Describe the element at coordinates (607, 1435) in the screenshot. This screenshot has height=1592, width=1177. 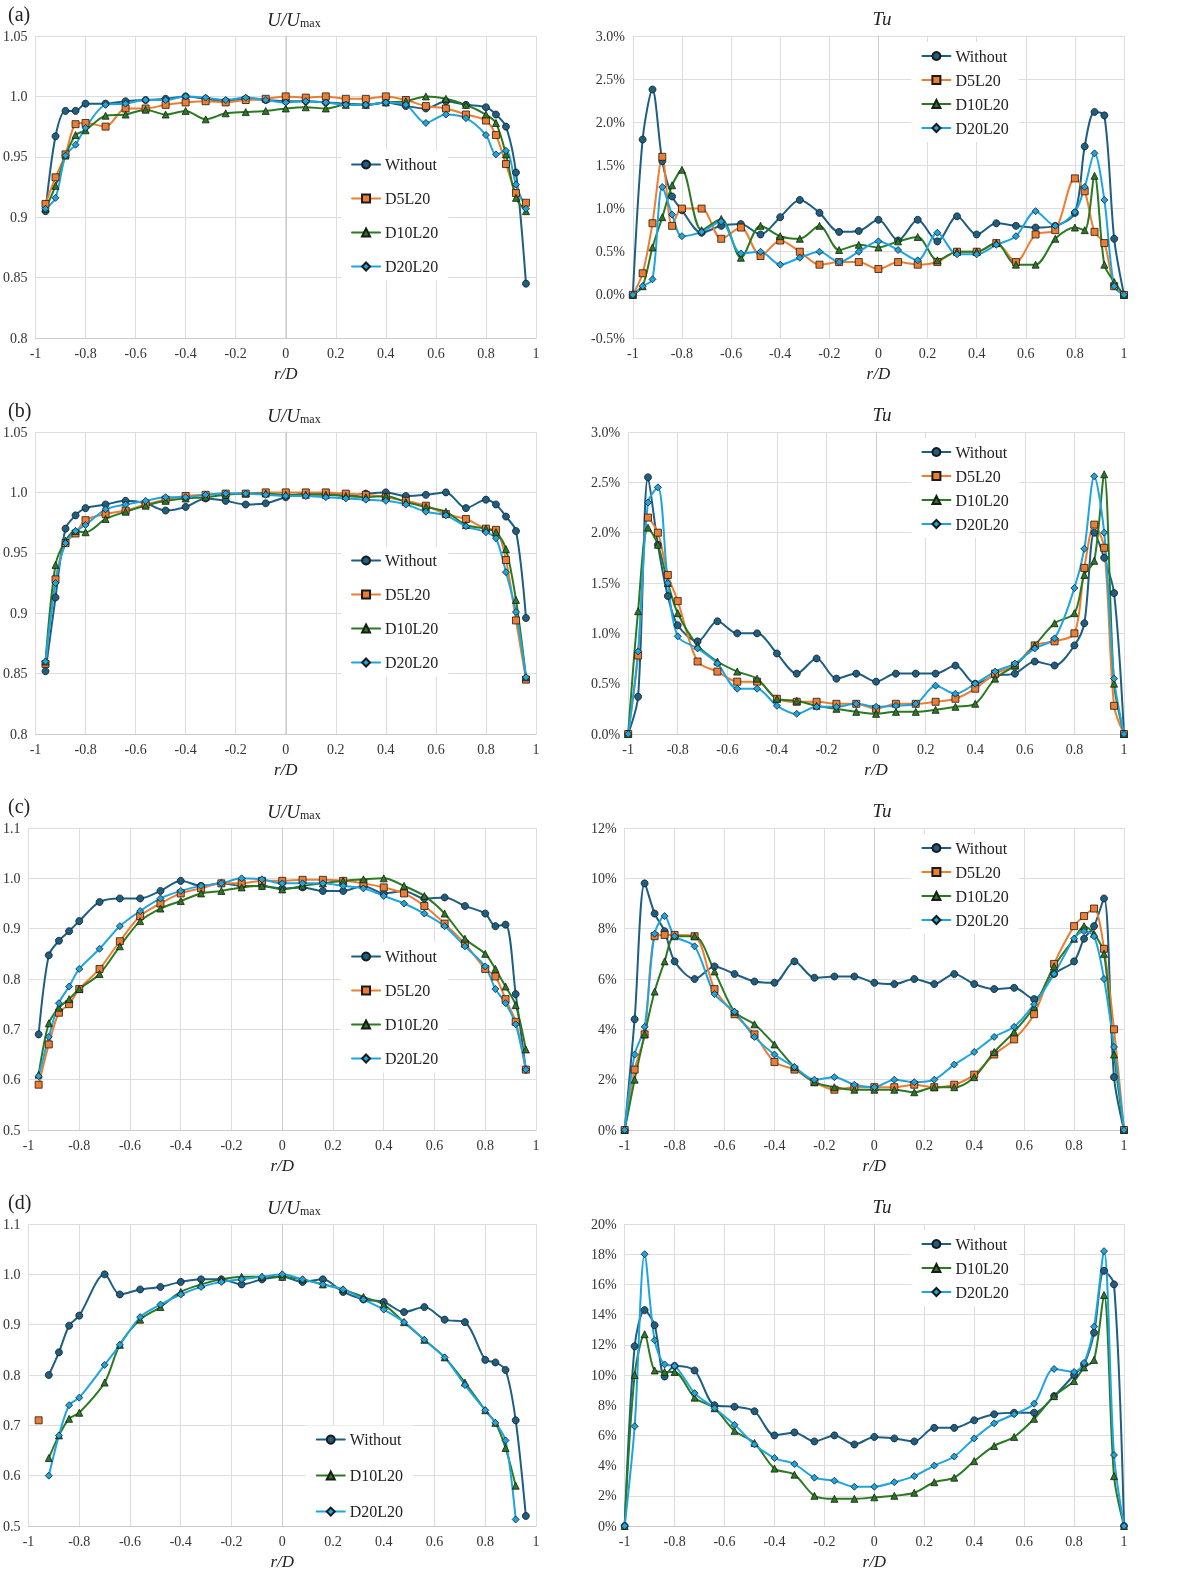
I see `y-tick-label: 6%` at that location.